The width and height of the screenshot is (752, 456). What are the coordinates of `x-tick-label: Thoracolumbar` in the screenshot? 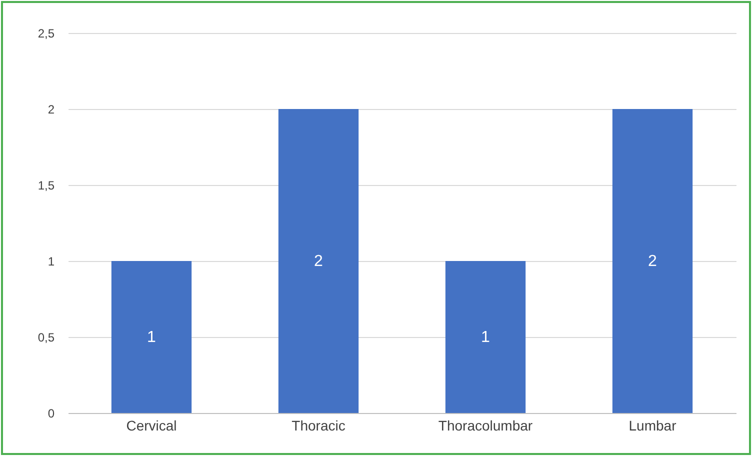 It's located at (485, 426).